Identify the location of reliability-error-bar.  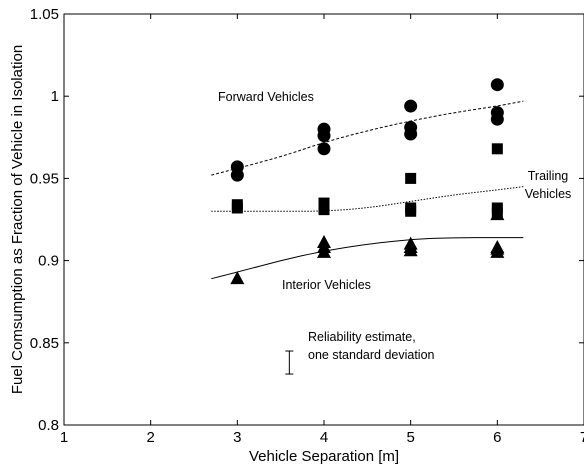
(289, 362).